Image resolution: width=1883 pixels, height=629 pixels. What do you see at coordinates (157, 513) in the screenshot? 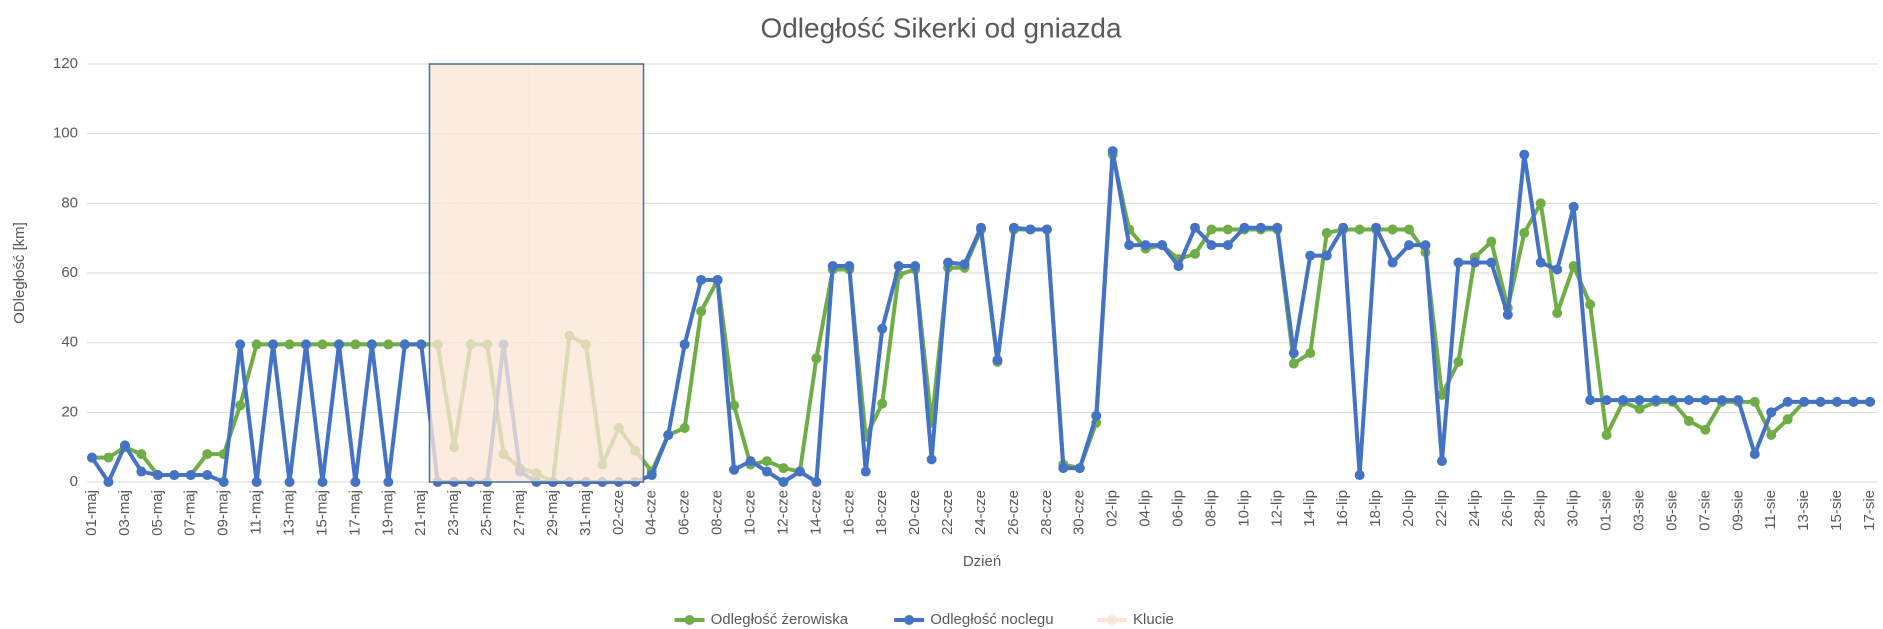
I see `x-tick-label: 05-maj` at bounding box center [157, 513].